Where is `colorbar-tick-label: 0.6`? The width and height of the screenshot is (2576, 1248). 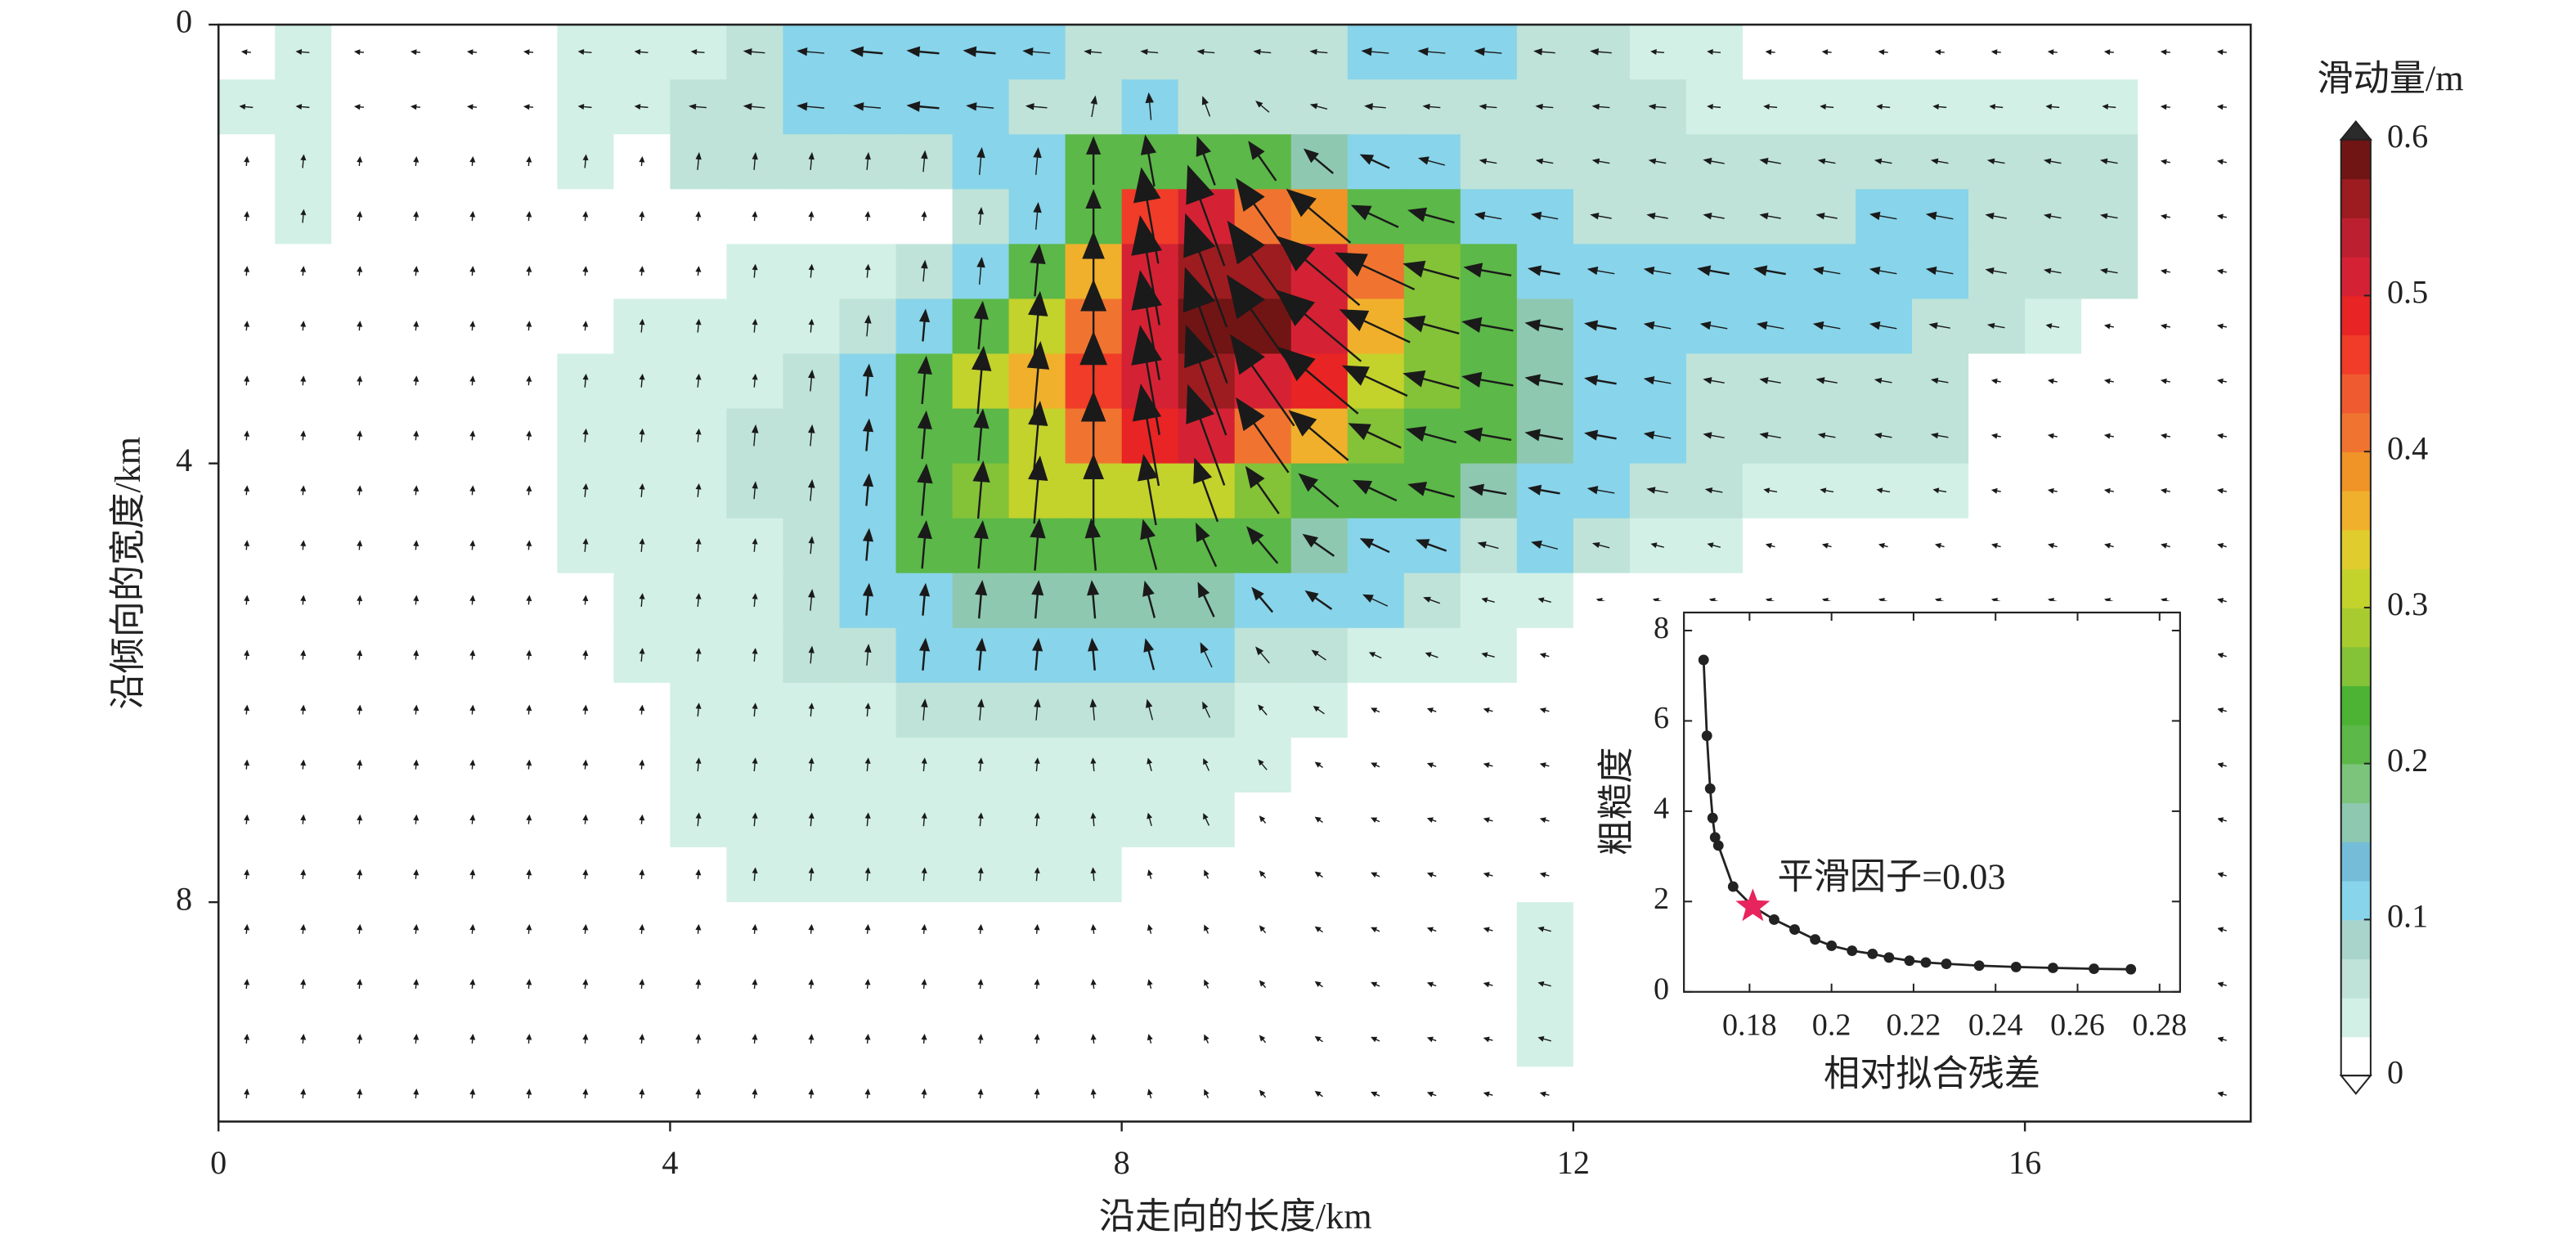
colorbar-tick-label: 0.6 is located at coordinates (2407, 136).